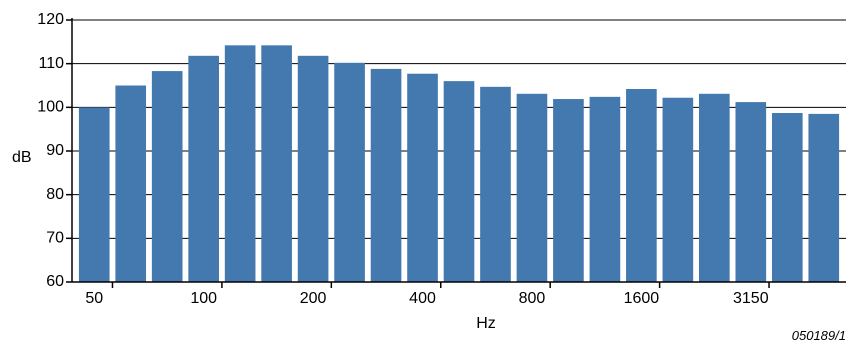  I want to click on y-tick-label: 60, so click(55, 281).